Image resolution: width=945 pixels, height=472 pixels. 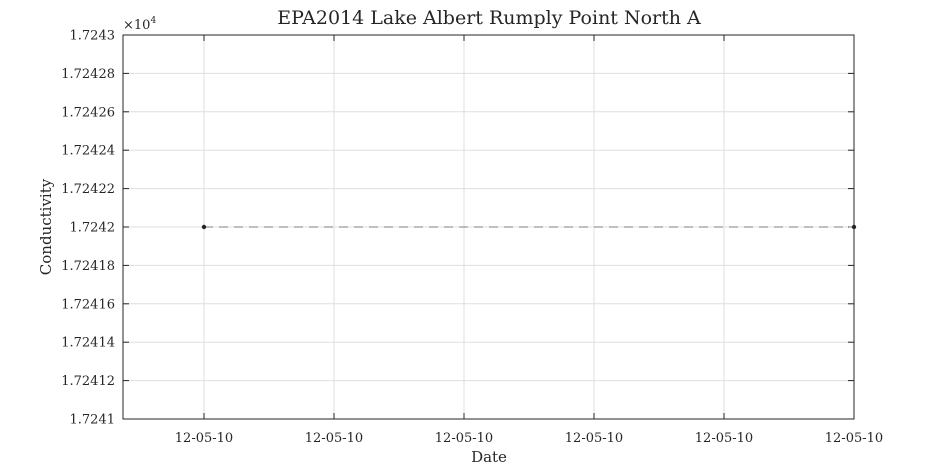 What do you see at coordinates (489, 457) in the screenshot?
I see `x-axis-title: Date` at bounding box center [489, 457].